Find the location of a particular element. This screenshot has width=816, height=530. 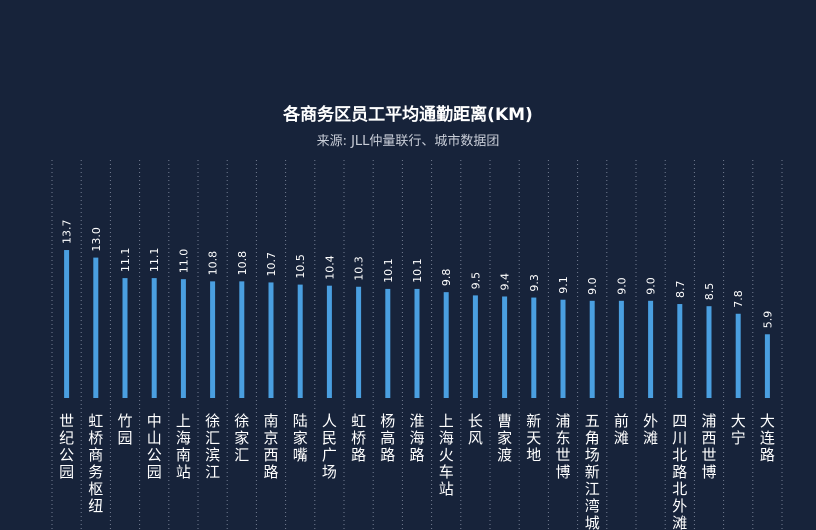

category-label: 徐家汇 is located at coordinates (241, 438).